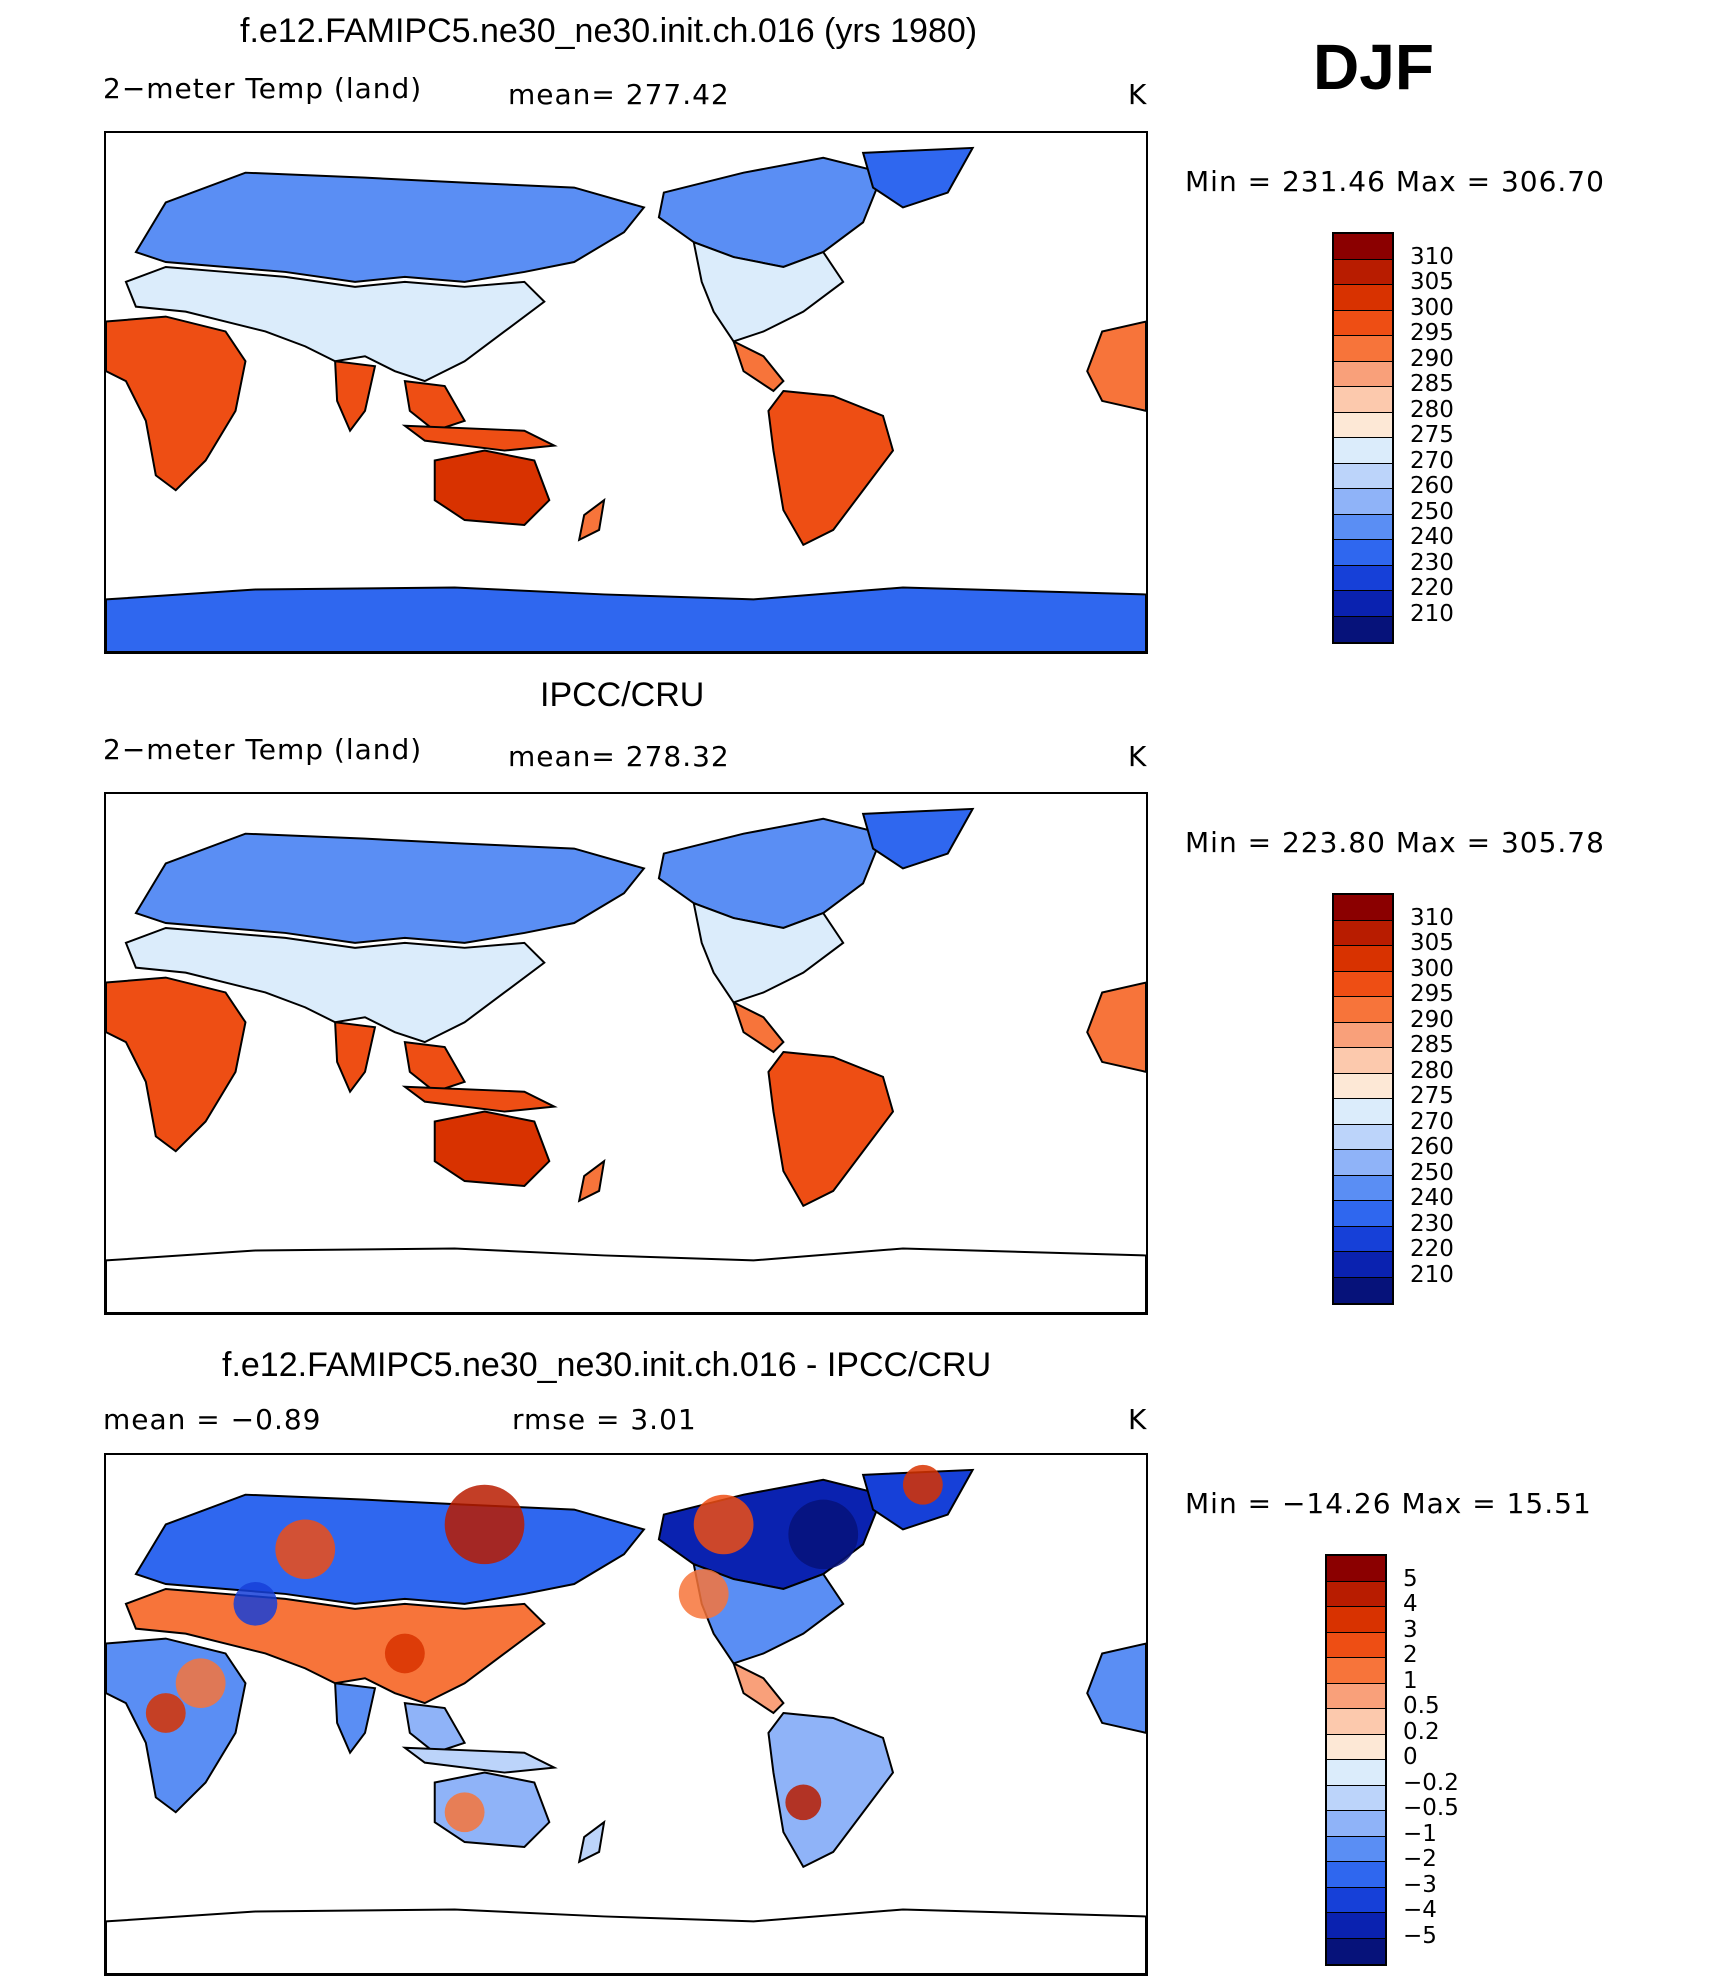 The width and height of the screenshot is (1710, 1979). I want to click on colorbar-tick-label: 260, so click(1432, 1147).